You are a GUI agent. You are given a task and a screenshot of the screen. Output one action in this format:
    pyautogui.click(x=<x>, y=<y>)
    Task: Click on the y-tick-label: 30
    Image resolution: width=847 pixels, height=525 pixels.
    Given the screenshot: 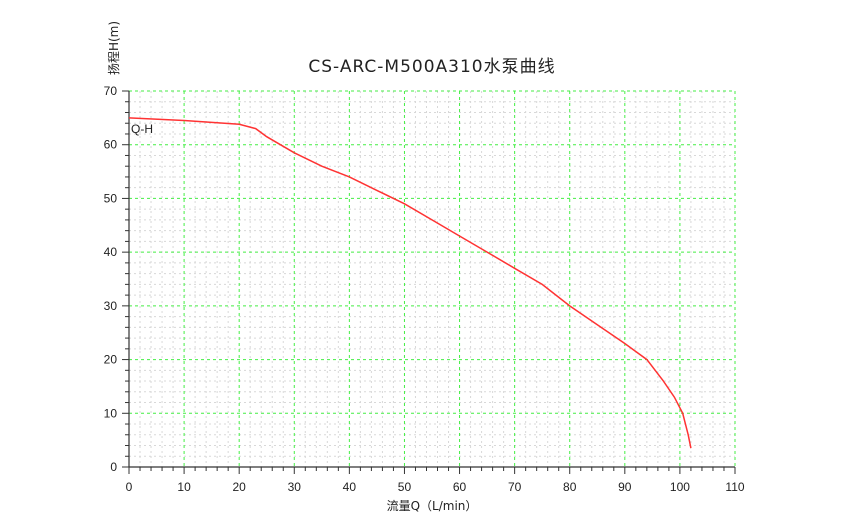 What is the action you would take?
    pyautogui.click(x=111, y=306)
    